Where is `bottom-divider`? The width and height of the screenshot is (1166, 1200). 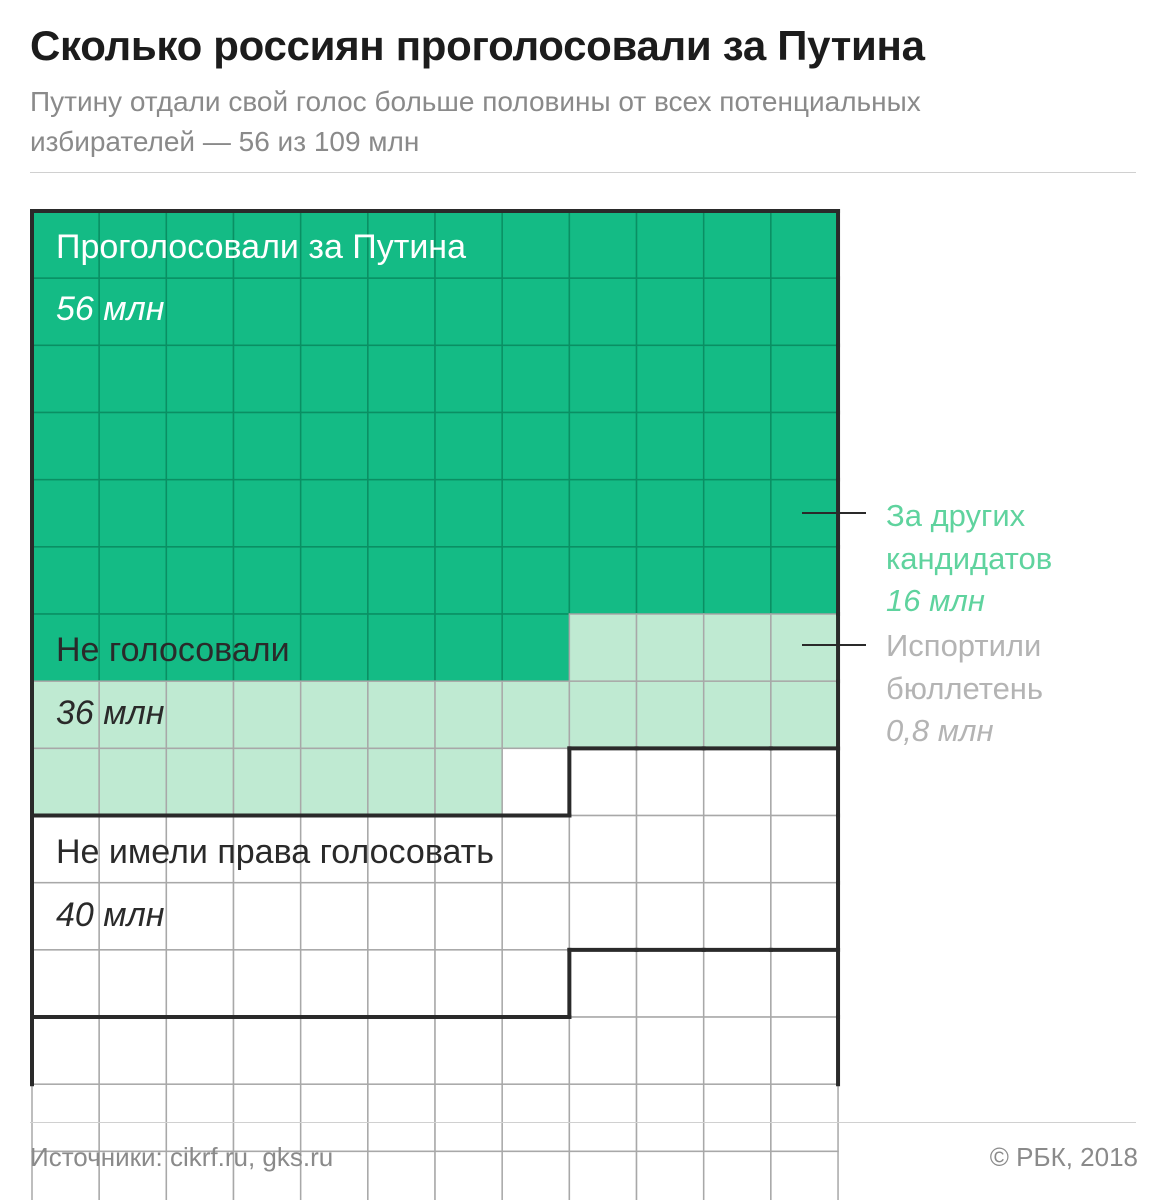 bottom-divider is located at coordinates (583, 1122).